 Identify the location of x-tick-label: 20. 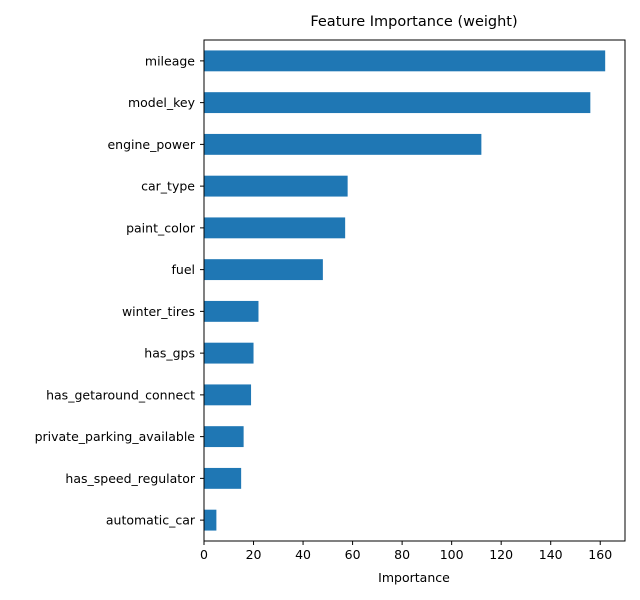
(254, 554).